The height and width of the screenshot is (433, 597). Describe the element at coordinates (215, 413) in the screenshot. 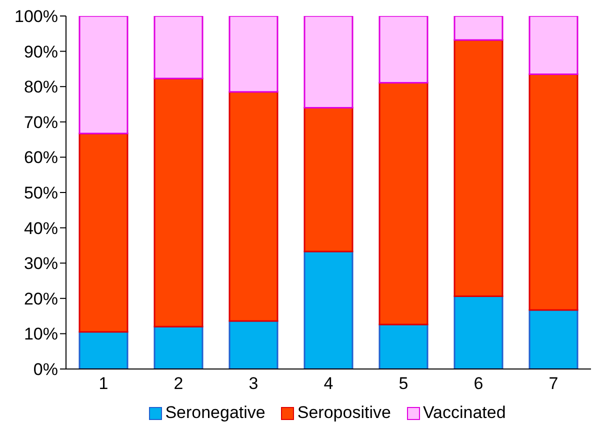

I see `legend-label: Seronegative` at that location.